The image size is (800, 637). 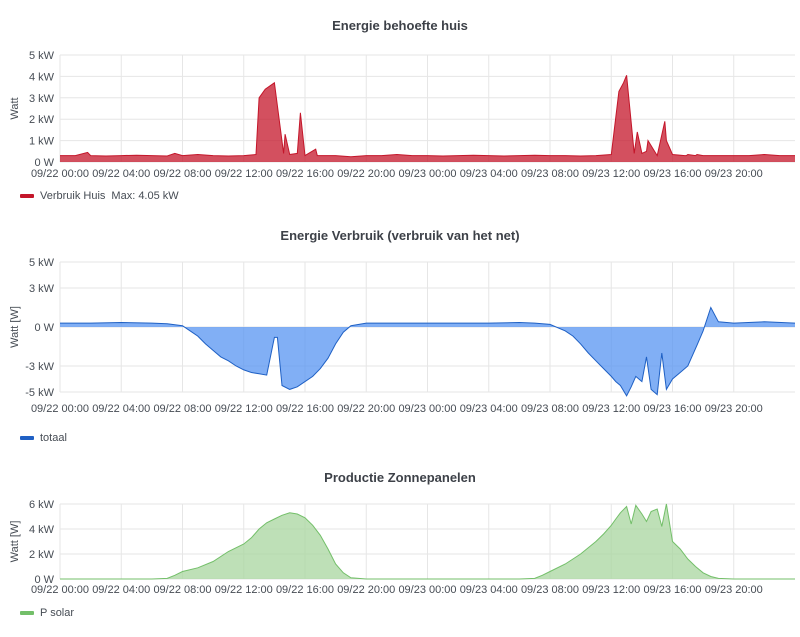 What do you see at coordinates (15, 108) in the screenshot?
I see `y-axis-label: Watt` at bounding box center [15, 108].